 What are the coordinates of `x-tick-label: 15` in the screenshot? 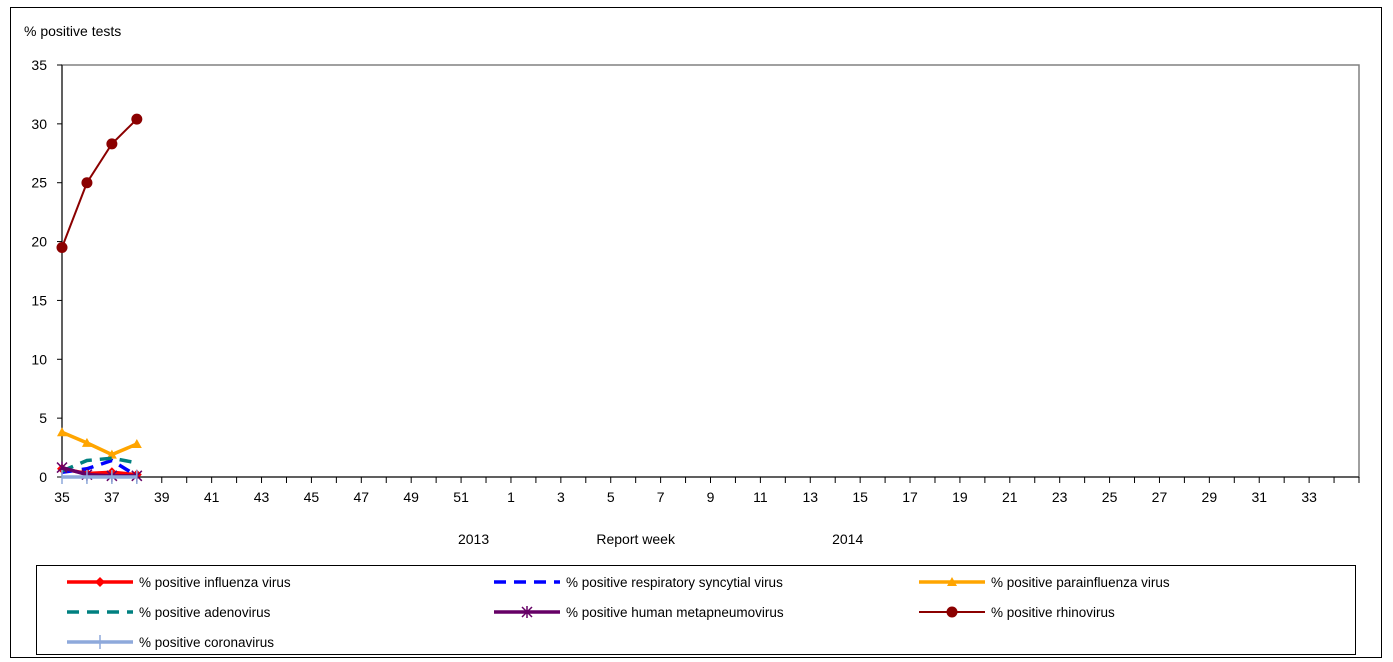 It's located at (860, 497).